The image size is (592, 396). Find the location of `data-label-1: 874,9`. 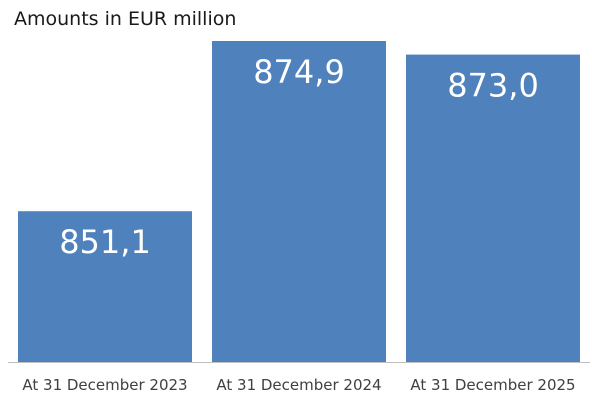

data-label-1: 874,9 is located at coordinates (299, 72).